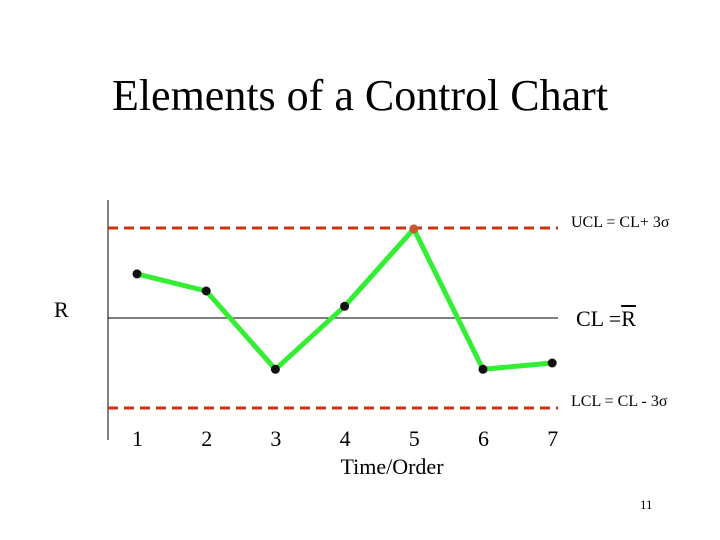  Describe the element at coordinates (392, 466) in the screenshot. I see `x-axis-label: Time/Order` at that location.